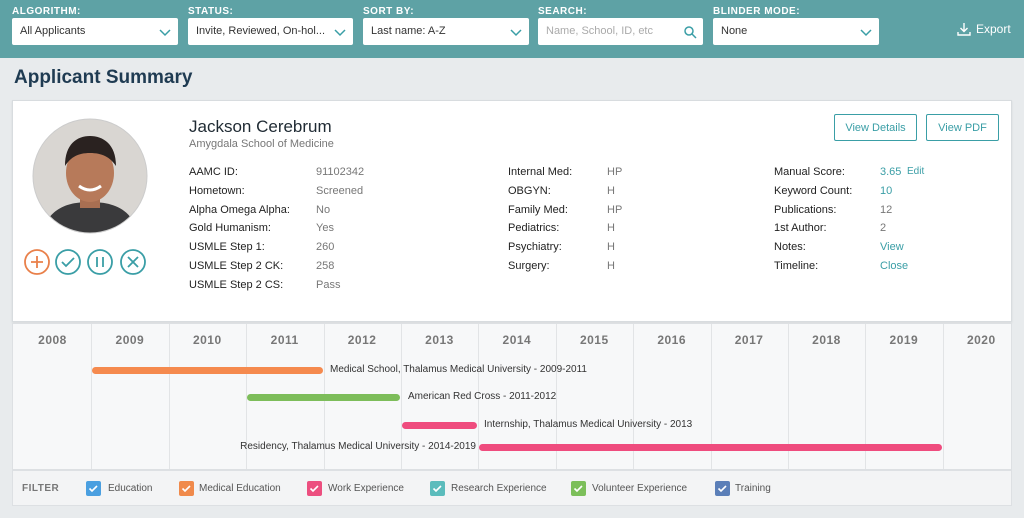 This screenshot has width=1024, height=518. I want to click on view-details-button: View Details, so click(875, 127).